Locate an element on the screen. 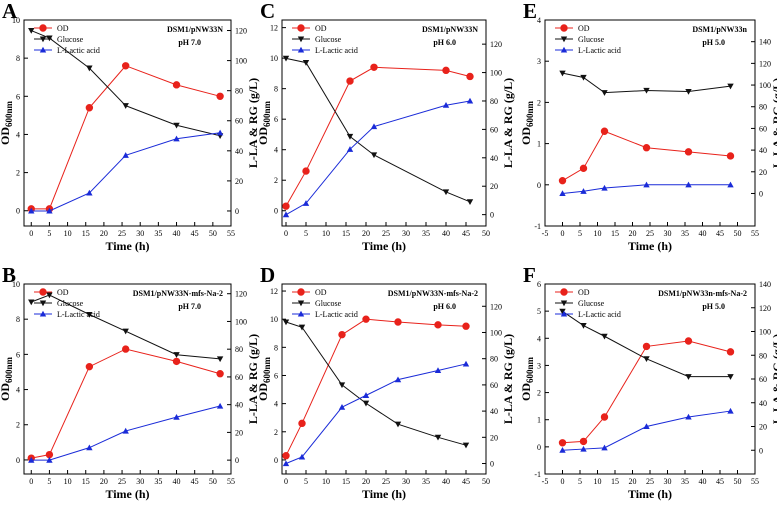  y-tick-label: 1 is located at coordinates (539, 420).